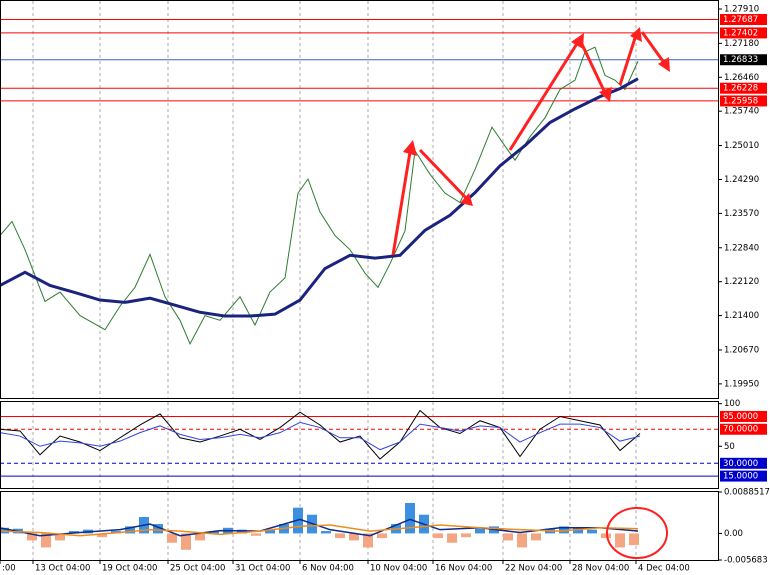 This screenshot has height=575, width=770. Describe the element at coordinates (741, 282) in the screenshot. I see `y-tick-label: 1.22120` at that location.